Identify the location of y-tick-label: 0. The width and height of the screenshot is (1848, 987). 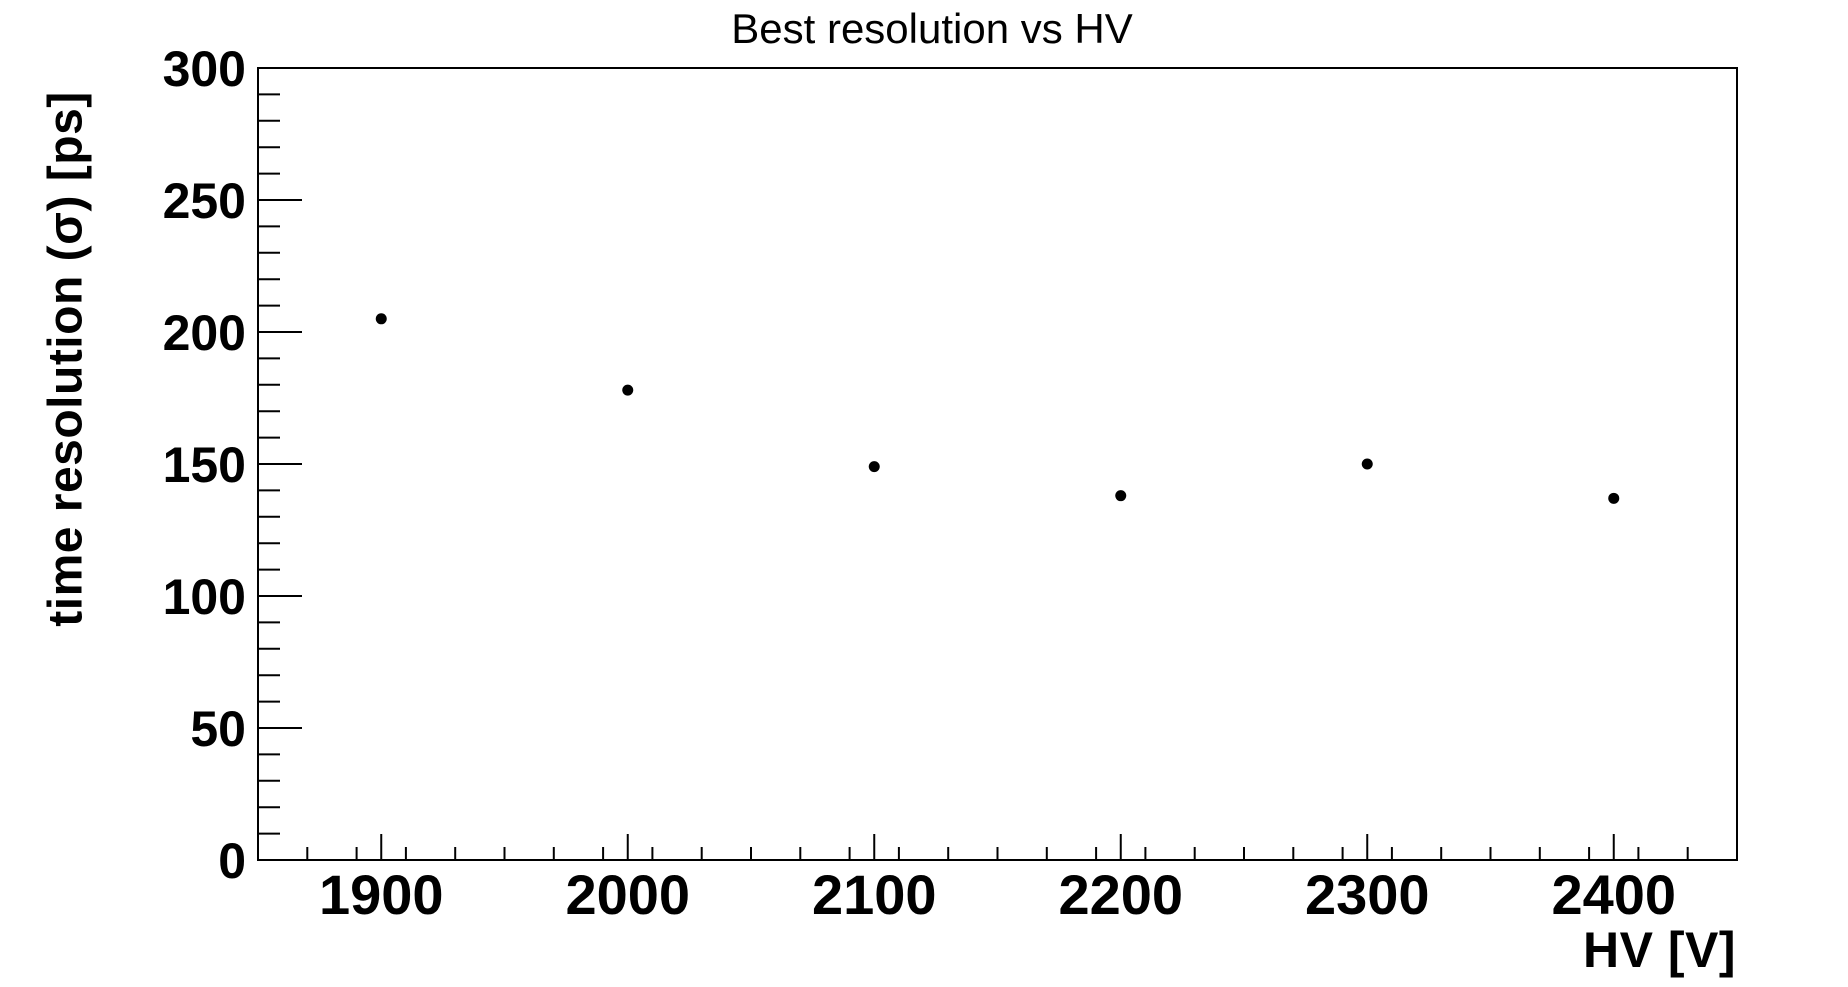
(232, 861).